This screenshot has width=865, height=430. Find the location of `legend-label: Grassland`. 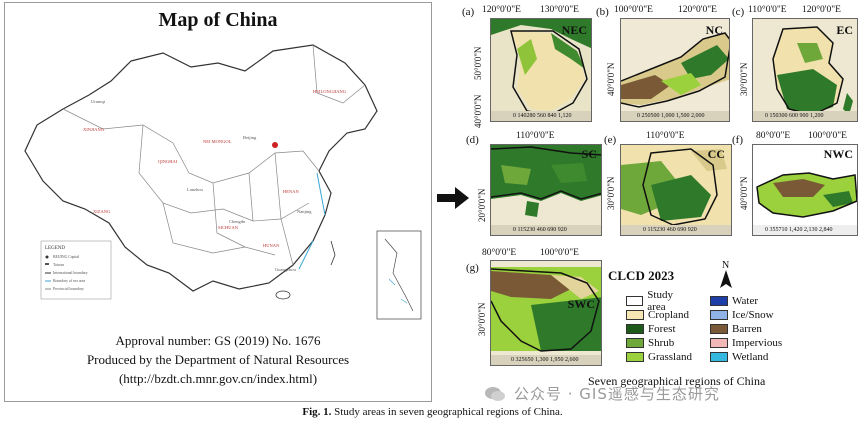

legend-label: Grassland is located at coordinates (670, 356).